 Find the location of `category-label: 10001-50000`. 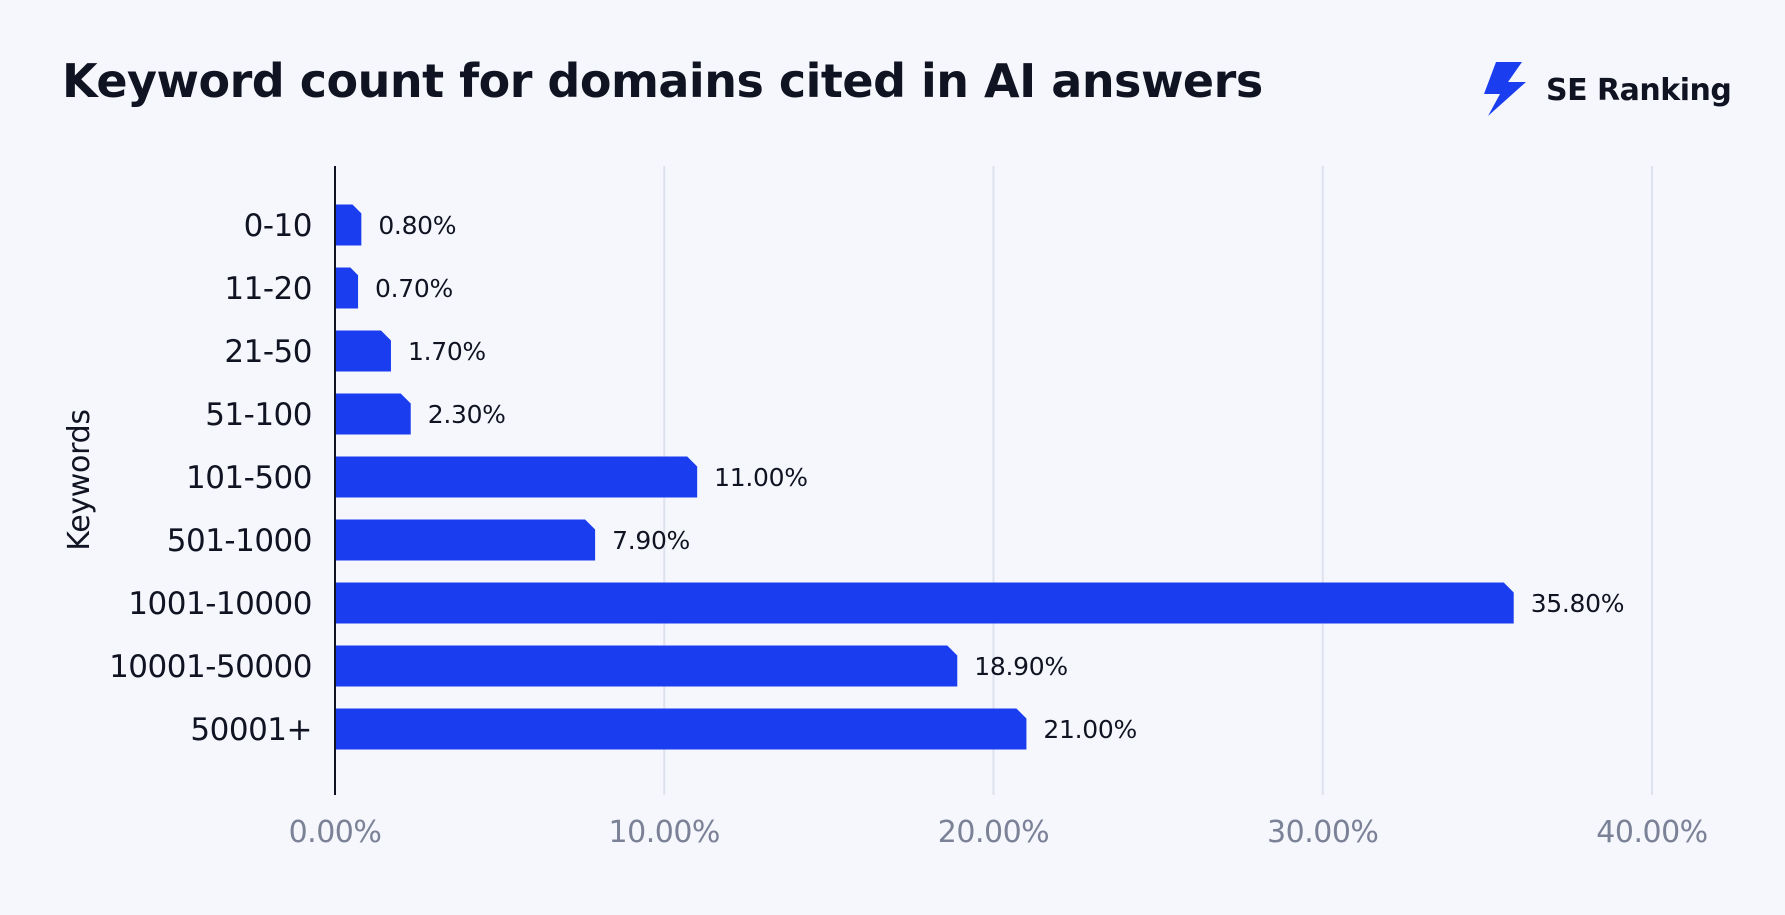

category-label: 10001-50000 is located at coordinates (210, 667).